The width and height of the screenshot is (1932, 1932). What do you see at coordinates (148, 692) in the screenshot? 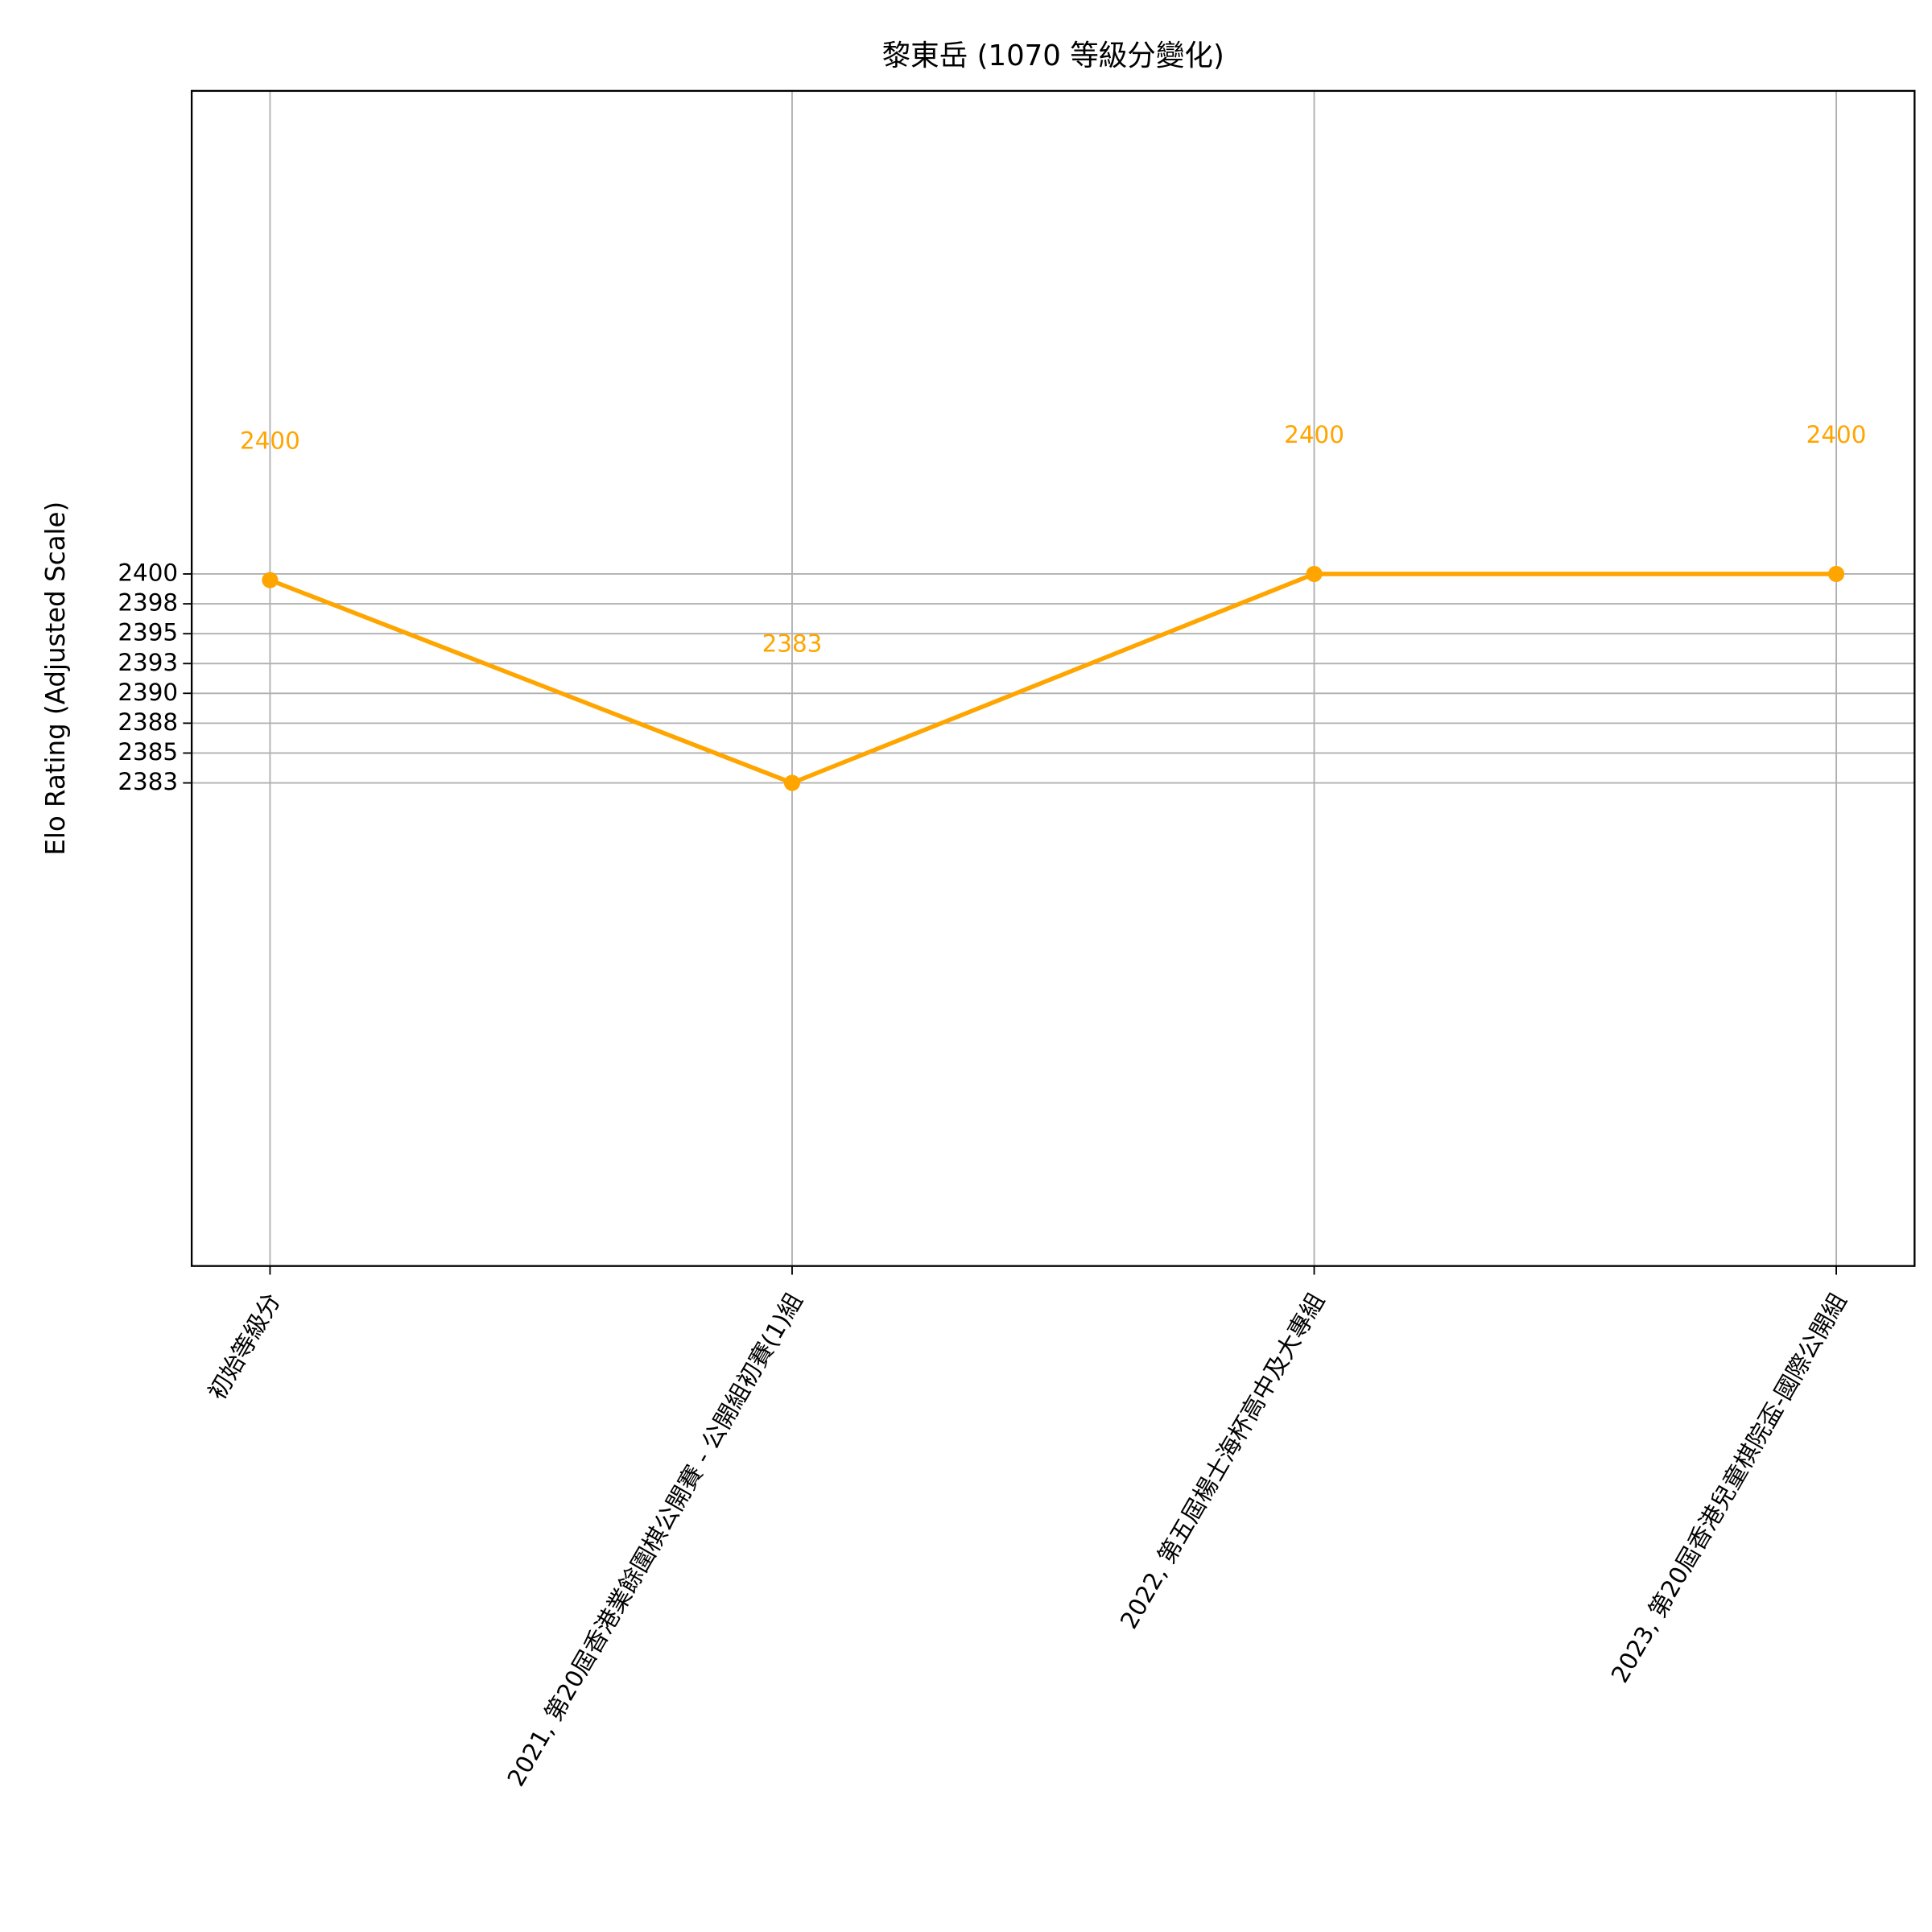
I see `y-tick-label: 2390` at bounding box center [148, 692].